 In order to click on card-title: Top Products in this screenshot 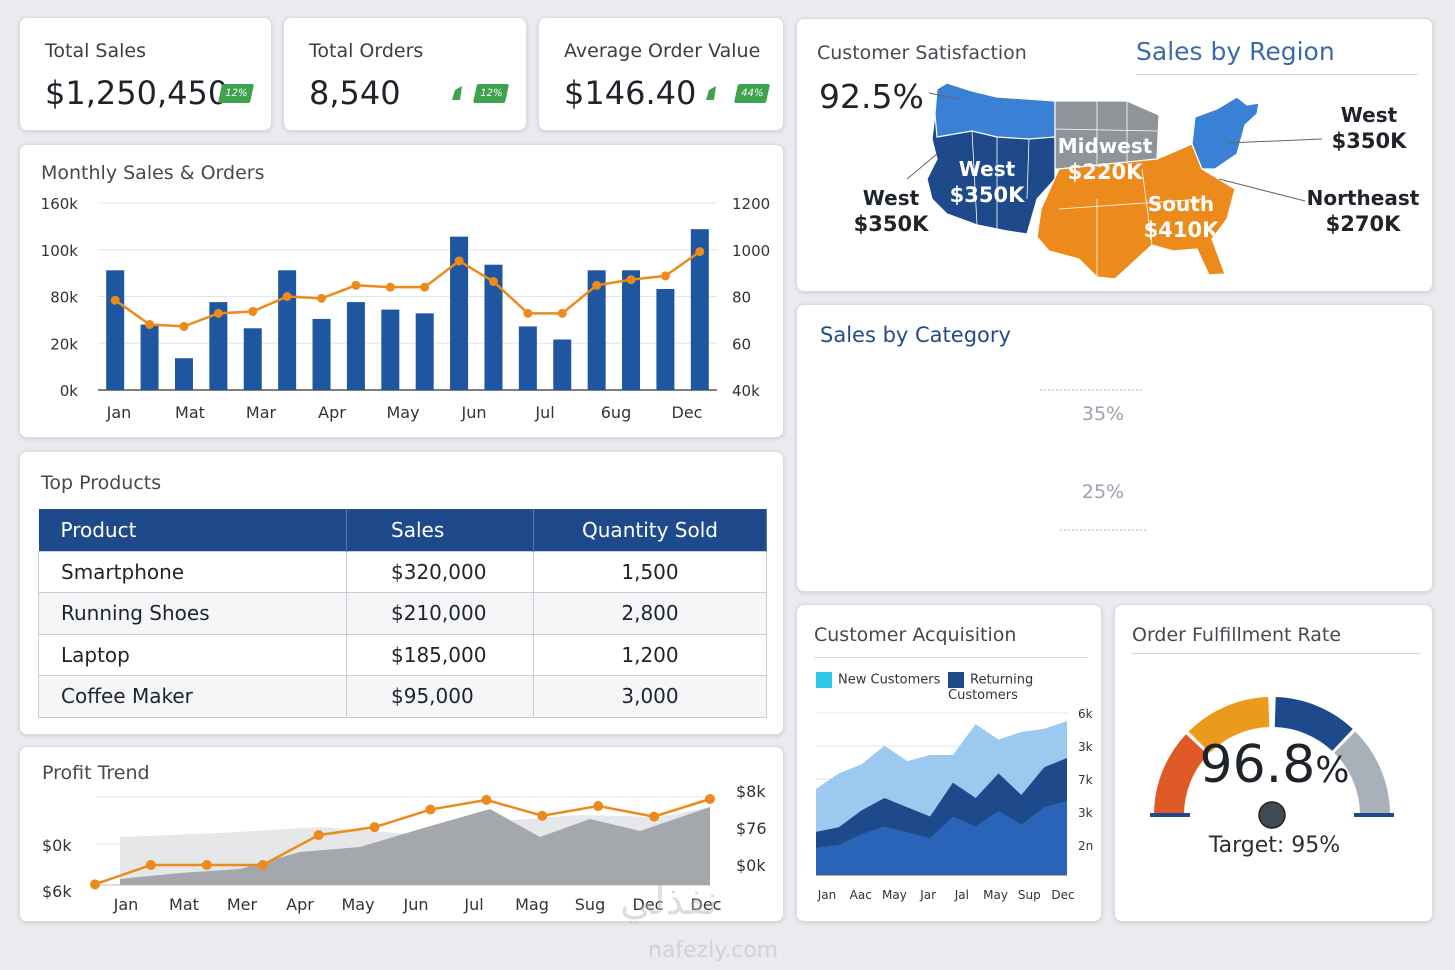, I will do `click(101, 483)`.